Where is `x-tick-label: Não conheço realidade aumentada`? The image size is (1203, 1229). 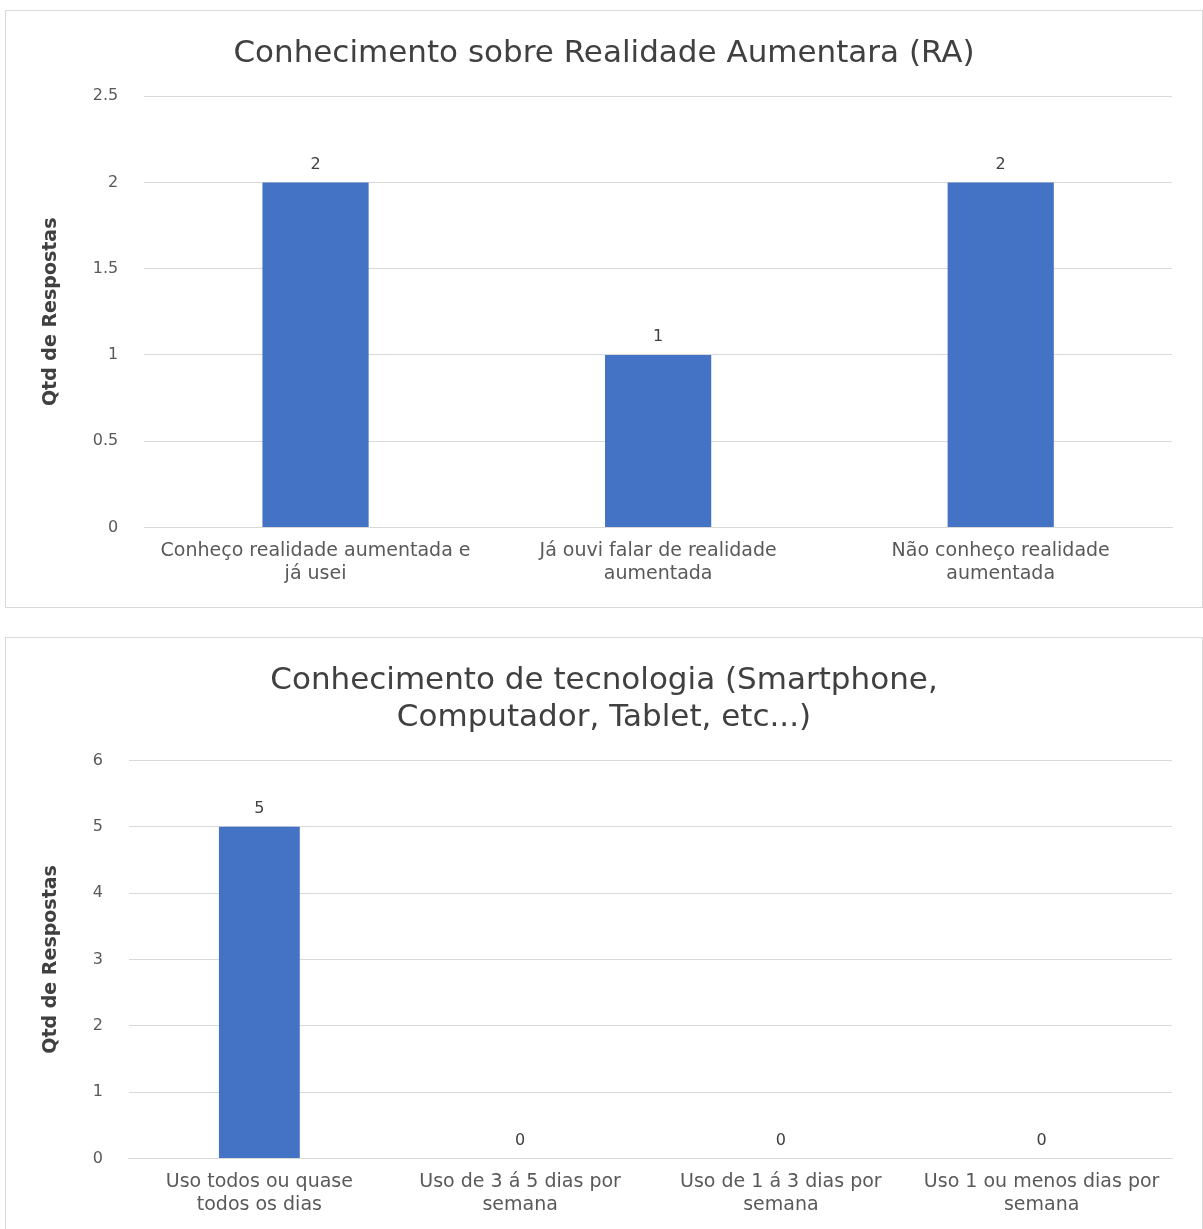
x-tick-label: Não conheço realidade aumentada is located at coordinates (1000, 560).